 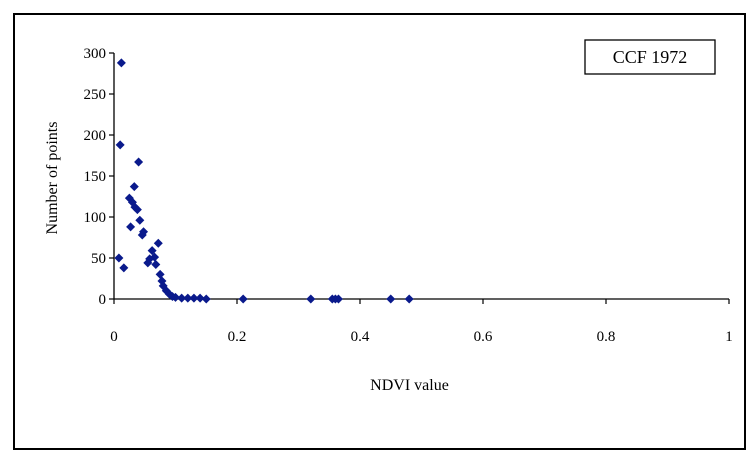 I want to click on y-tick-label: 300, so click(x=95, y=54).